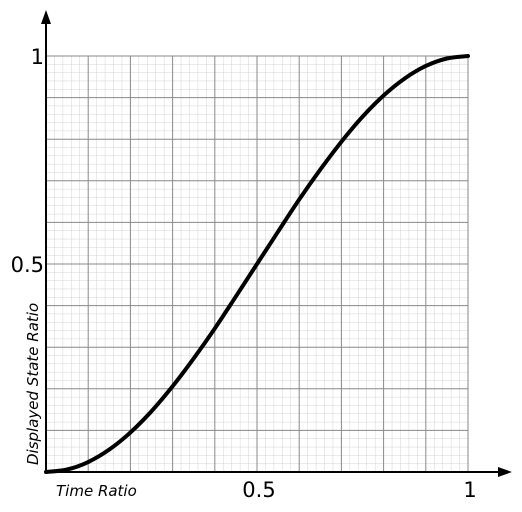 This screenshot has height=512, width=522. I want to click on x-tick-label: 1, so click(469, 490).